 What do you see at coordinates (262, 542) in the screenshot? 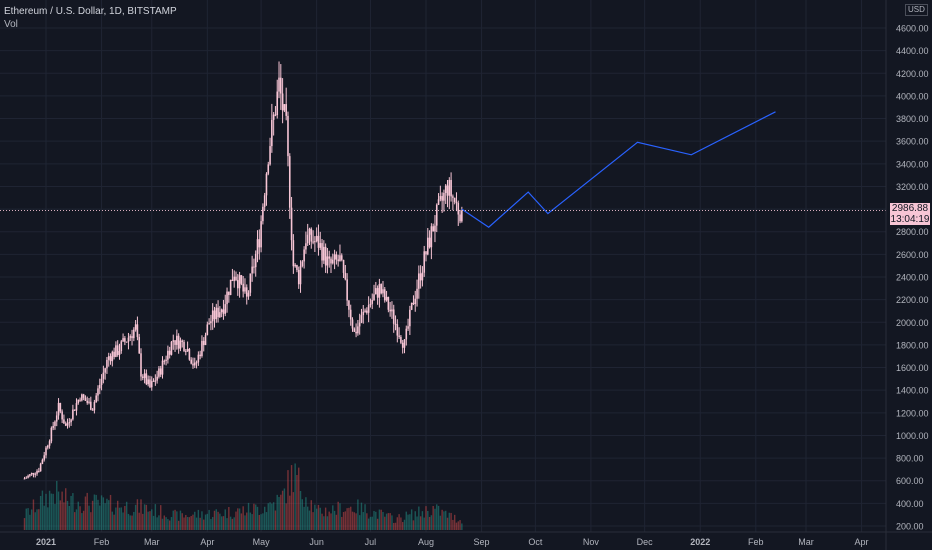
I see `time-tick-label: May` at bounding box center [262, 542].